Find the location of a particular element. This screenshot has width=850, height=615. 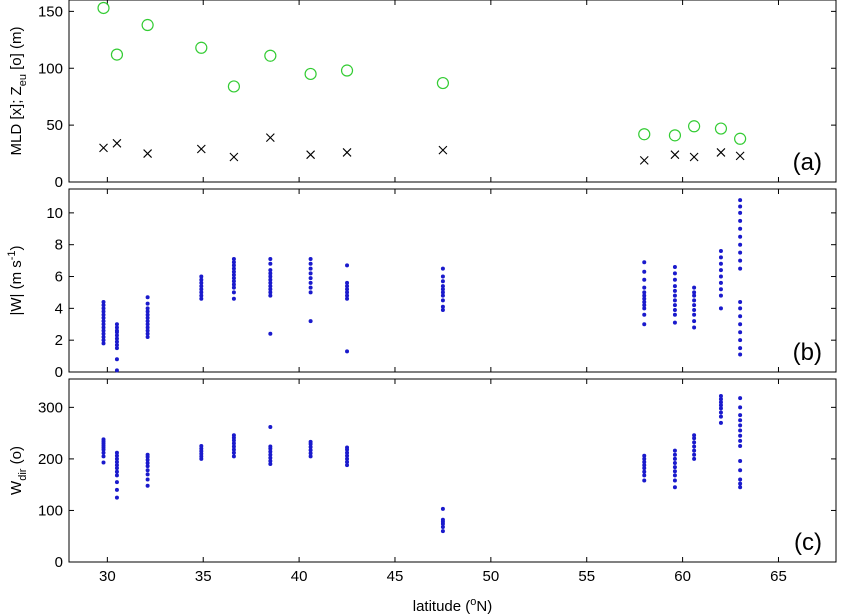

panel-tag: (b) is located at coordinates (807, 352).